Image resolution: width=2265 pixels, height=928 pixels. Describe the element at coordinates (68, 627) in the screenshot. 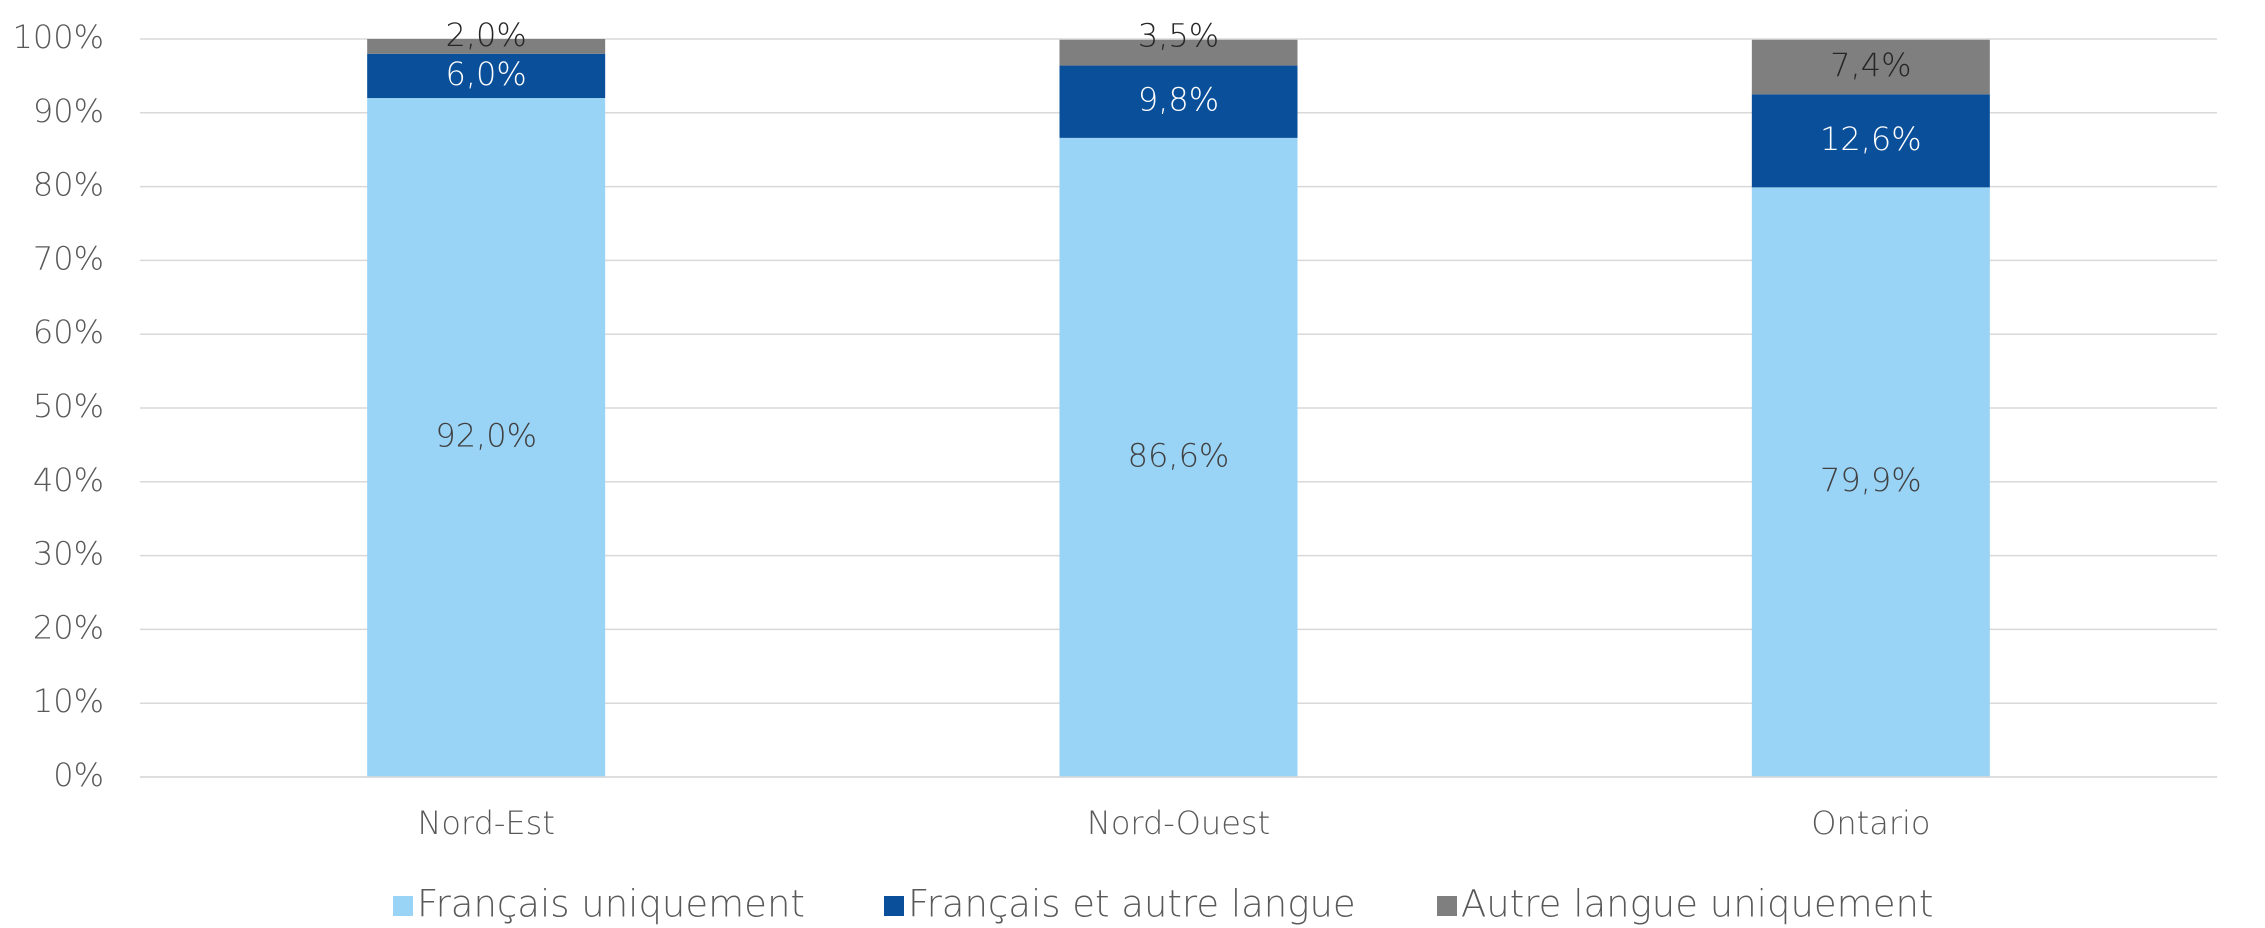

I see `y-tick-label: 20%` at that location.